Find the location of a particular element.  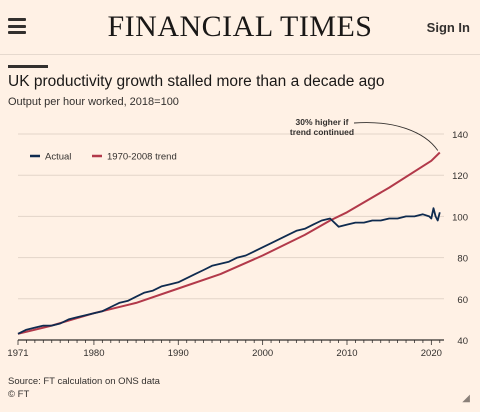

top-bar: FINANCIAL TIMES Sign In is located at coordinates (240, 27).